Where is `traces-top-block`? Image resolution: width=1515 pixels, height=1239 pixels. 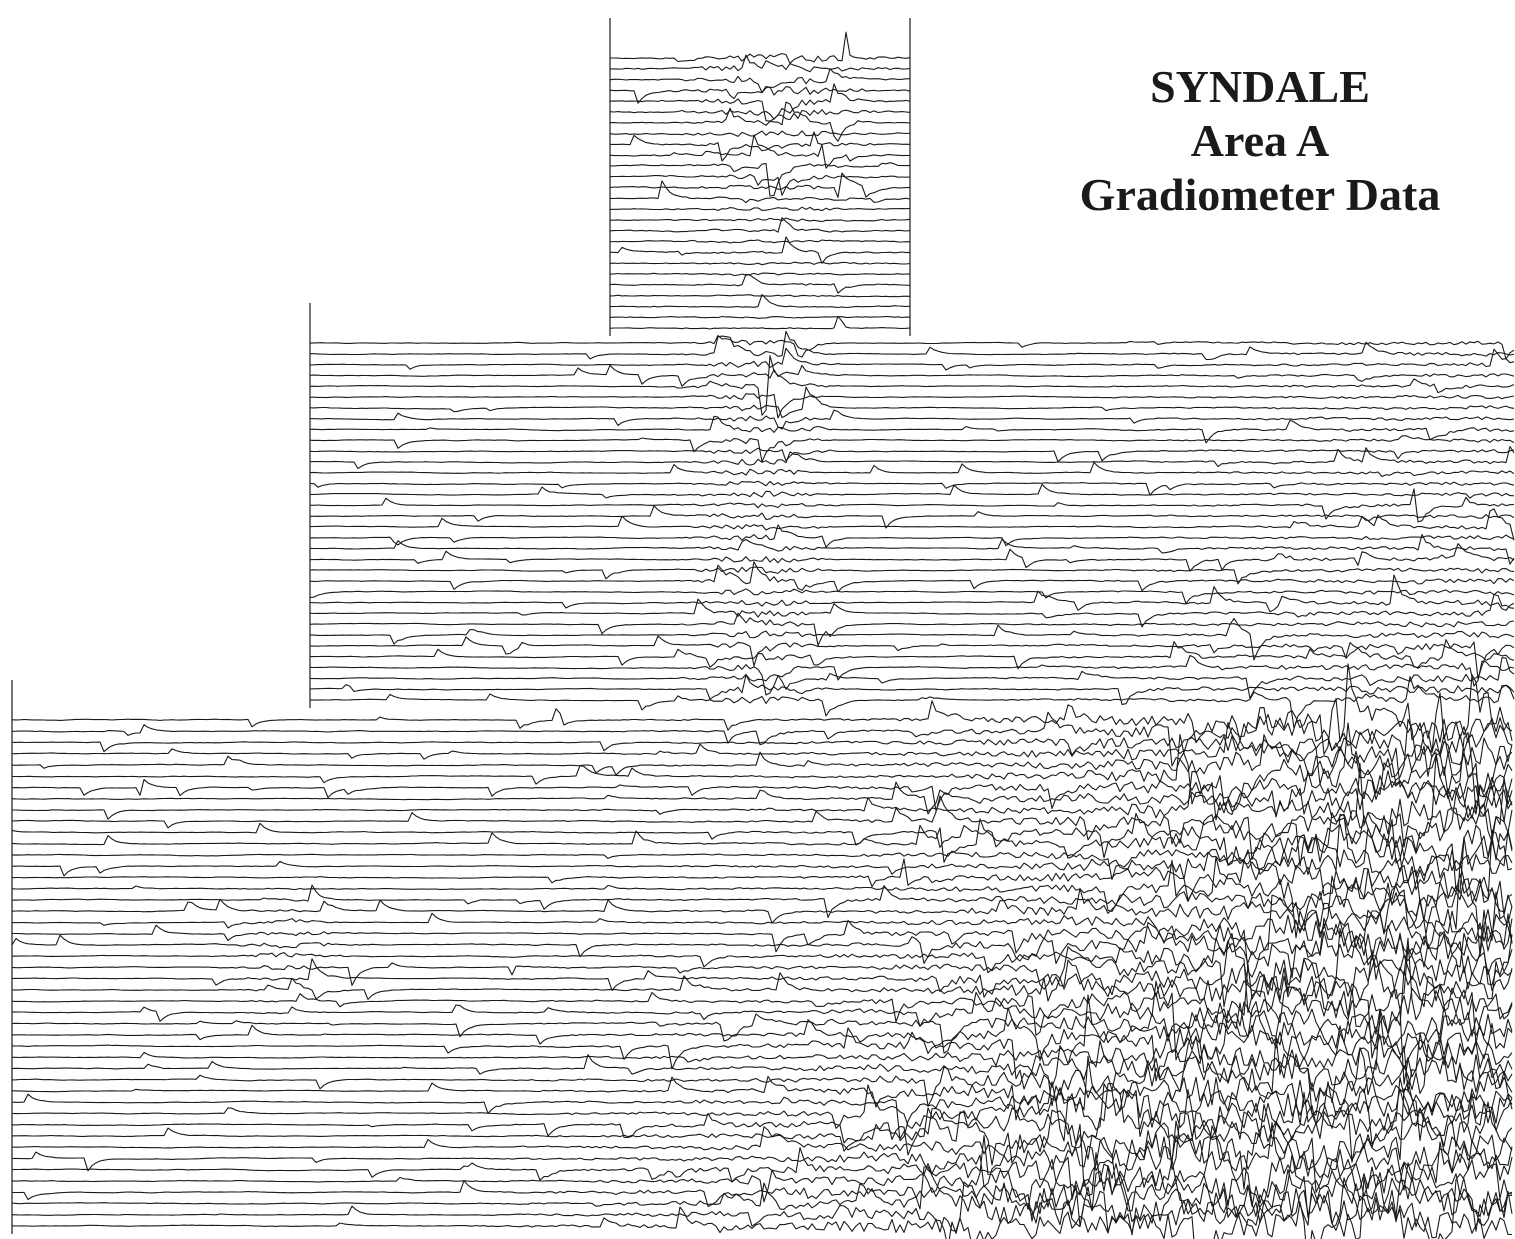
traces-top-block is located at coordinates (760, 177).